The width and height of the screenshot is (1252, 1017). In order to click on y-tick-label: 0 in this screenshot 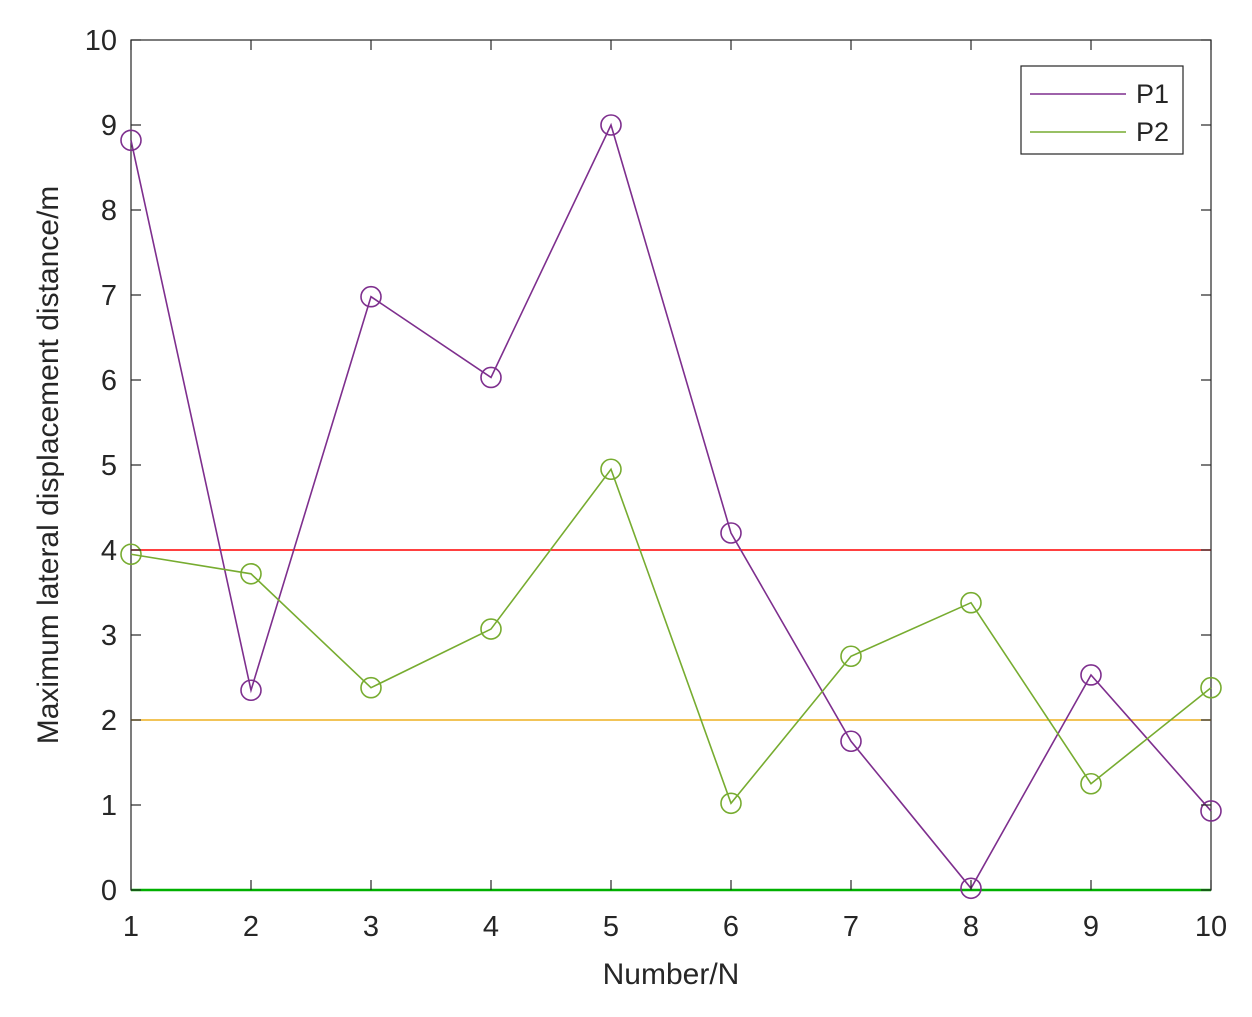, I will do `click(109, 891)`.